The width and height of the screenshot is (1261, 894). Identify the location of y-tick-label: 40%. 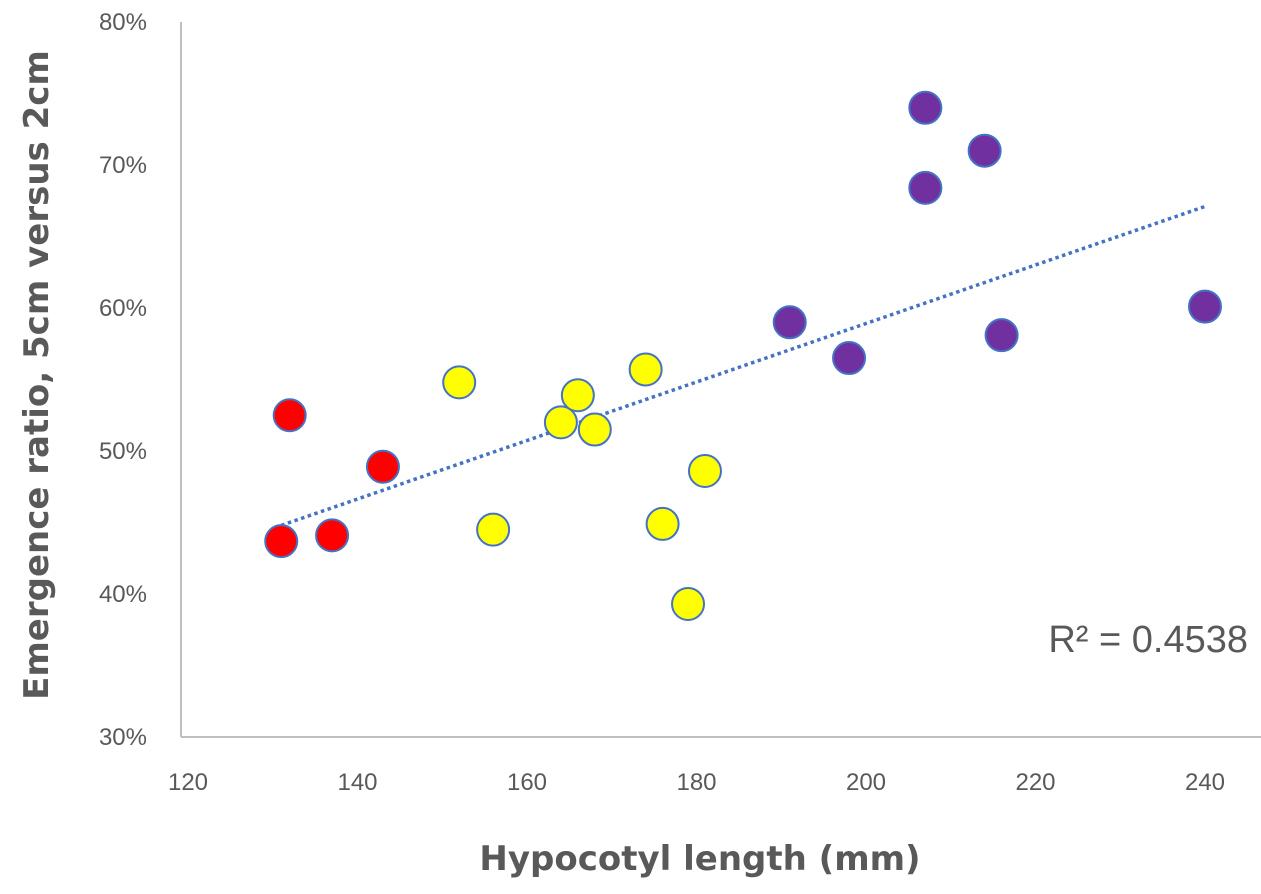
(123, 594).